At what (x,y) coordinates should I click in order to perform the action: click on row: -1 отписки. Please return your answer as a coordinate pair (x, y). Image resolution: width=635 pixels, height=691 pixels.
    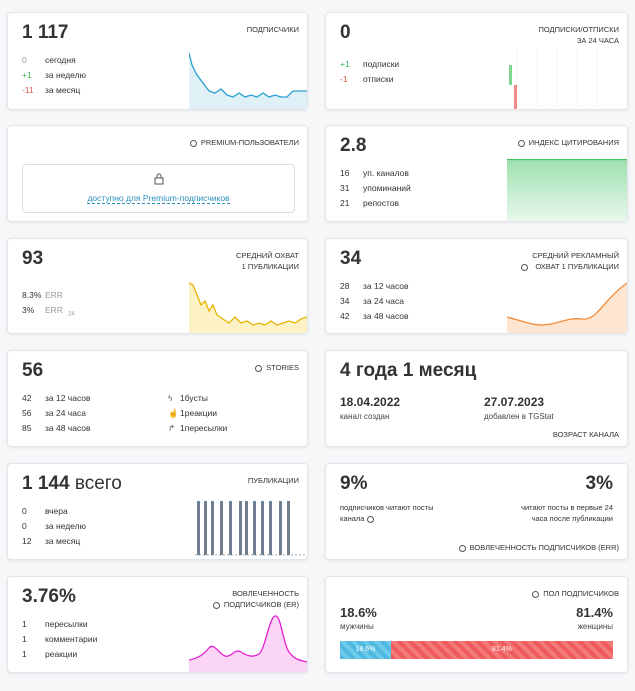
    Looking at the image, I should click on (369, 79).